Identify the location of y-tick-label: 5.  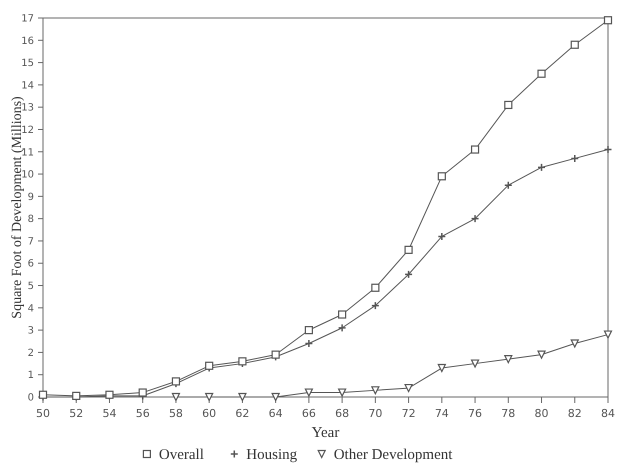
(31, 286).